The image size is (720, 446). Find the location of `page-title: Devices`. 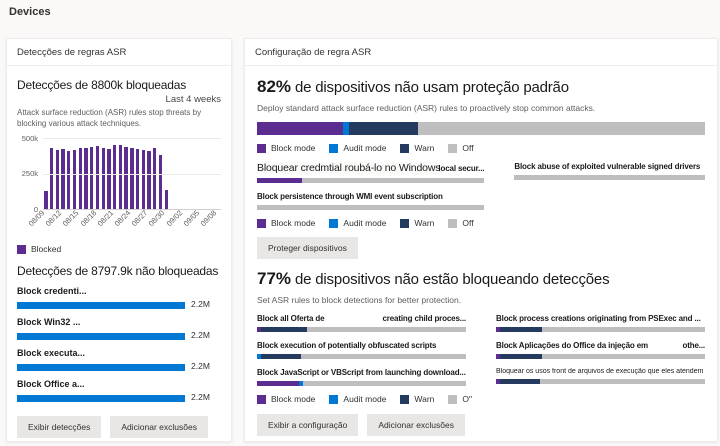

page-title: Devices is located at coordinates (30, 12).